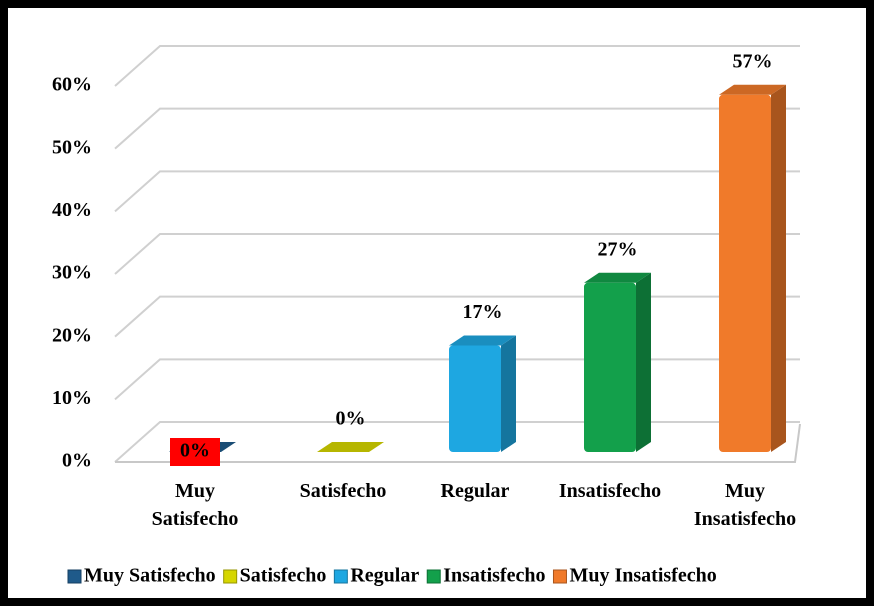 Image resolution: width=878 pixels, height=608 pixels. Describe the element at coordinates (72, 398) in the screenshot. I see `y-tick-label: 10%` at that location.